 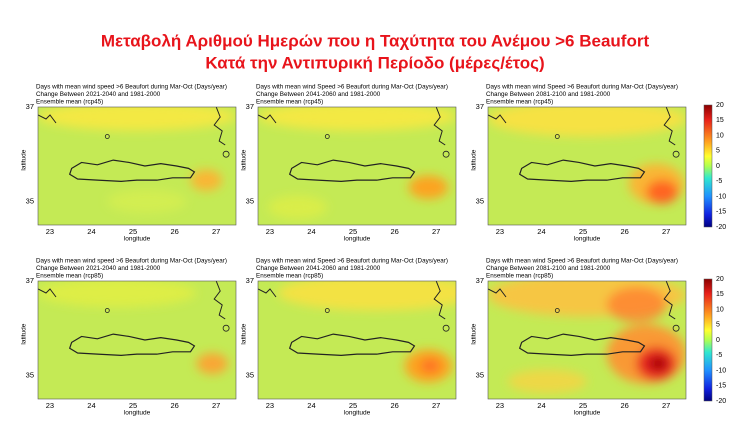 I want to click on panel-header: Change Between 2081-2100 and 1981-2000, so click(x=548, y=94).